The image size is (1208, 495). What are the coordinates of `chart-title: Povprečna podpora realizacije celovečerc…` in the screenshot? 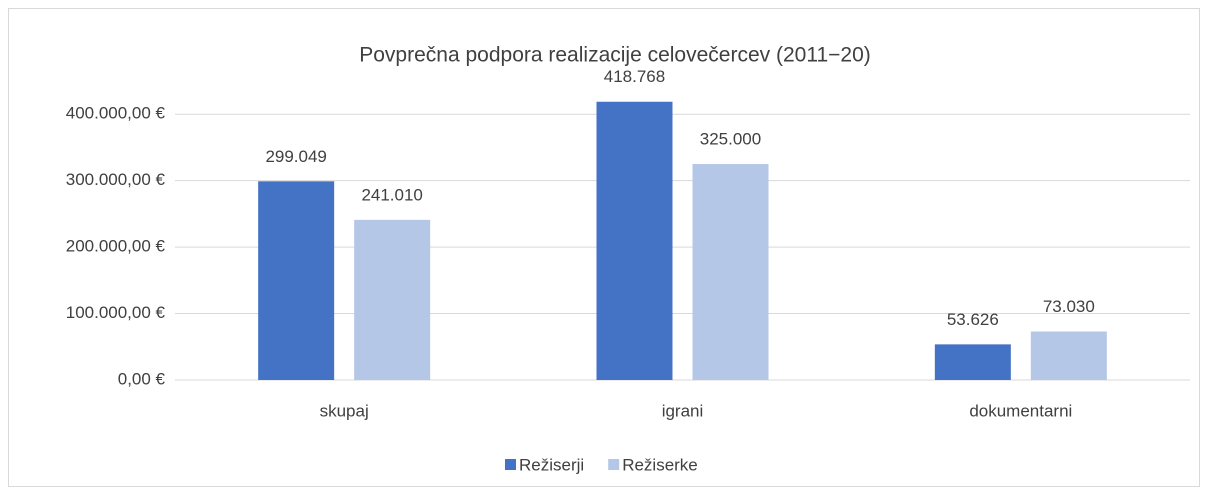 It's located at (615, 55).